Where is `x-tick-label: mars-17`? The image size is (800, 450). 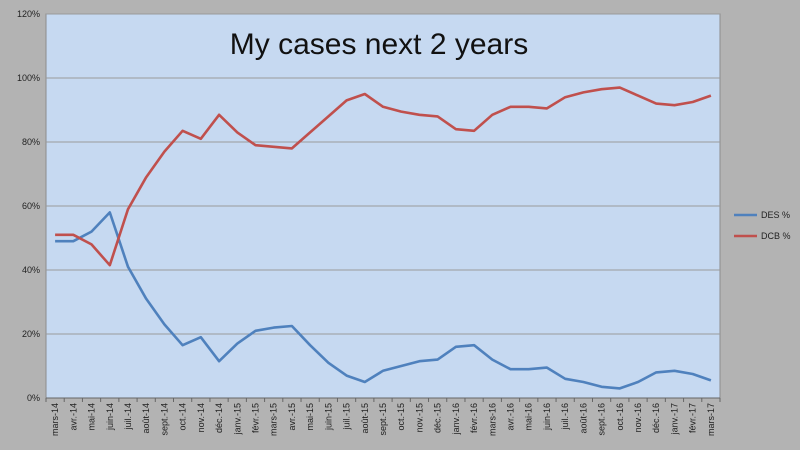 x-tick-label: mars-17 is located at coordinates (711, 419).